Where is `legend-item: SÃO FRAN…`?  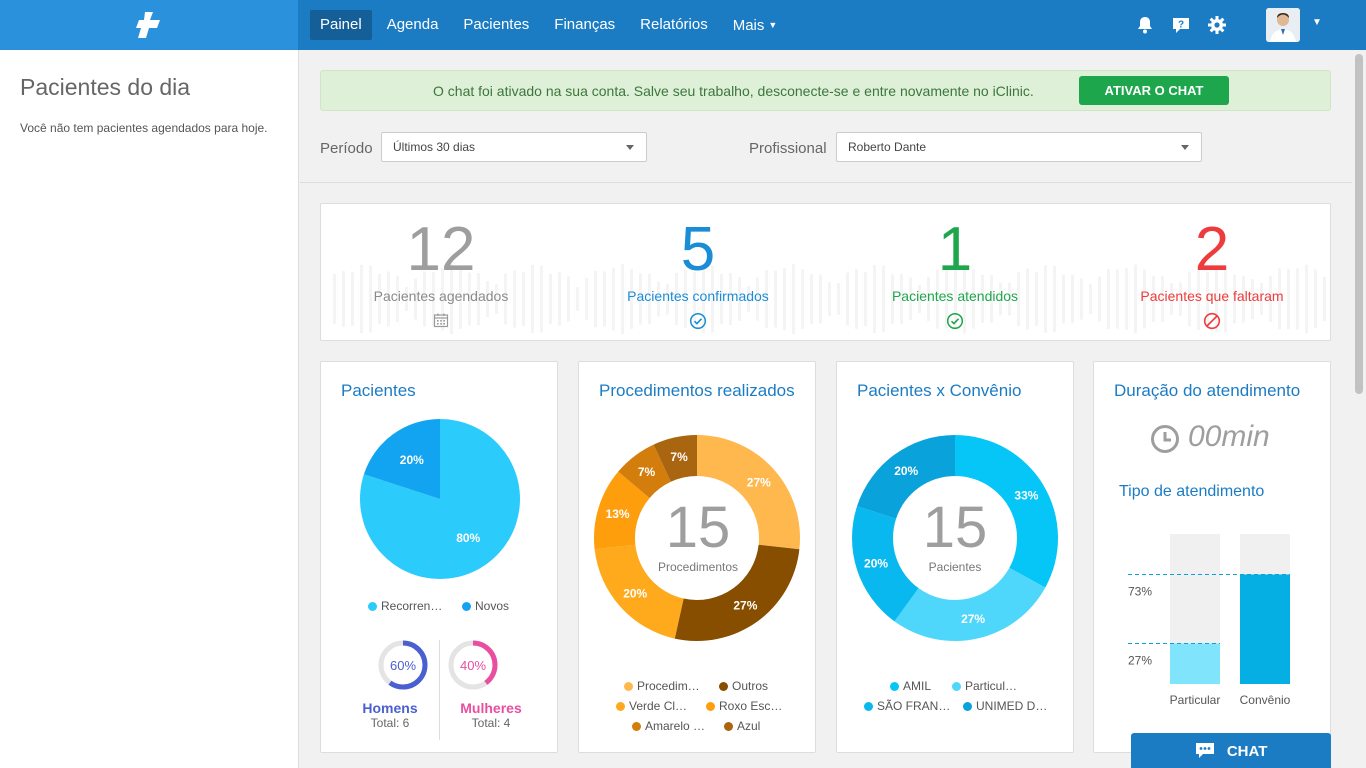 legend-item: SÃO FRAN… is located at coordinates (907, 706).